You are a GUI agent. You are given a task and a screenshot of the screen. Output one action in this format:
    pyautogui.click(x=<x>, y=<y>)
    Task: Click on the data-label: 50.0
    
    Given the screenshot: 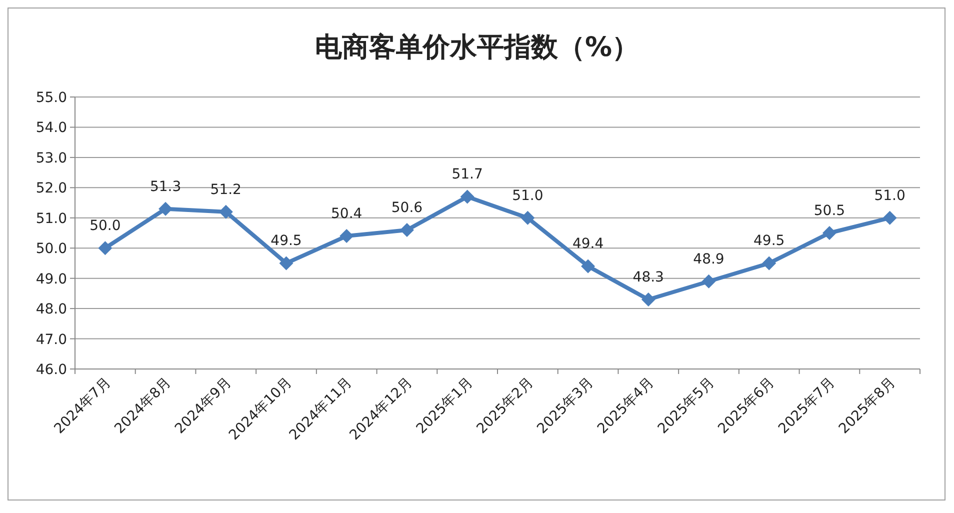 What is the action you would take?
    pyautogui.click(x=105, y=226)
    